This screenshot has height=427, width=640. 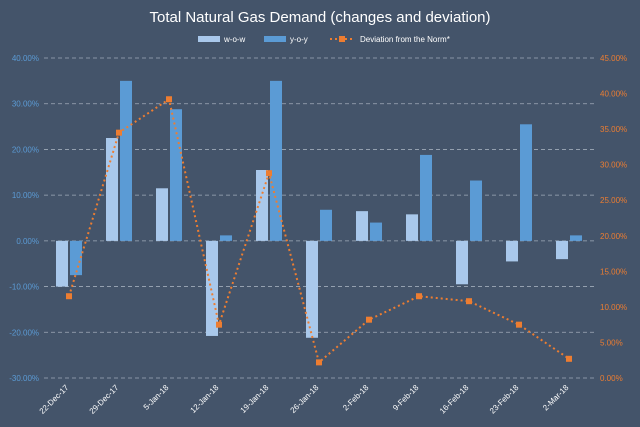 I want to click on right-tick-label: 40.00%, so click(x=613, y=94).